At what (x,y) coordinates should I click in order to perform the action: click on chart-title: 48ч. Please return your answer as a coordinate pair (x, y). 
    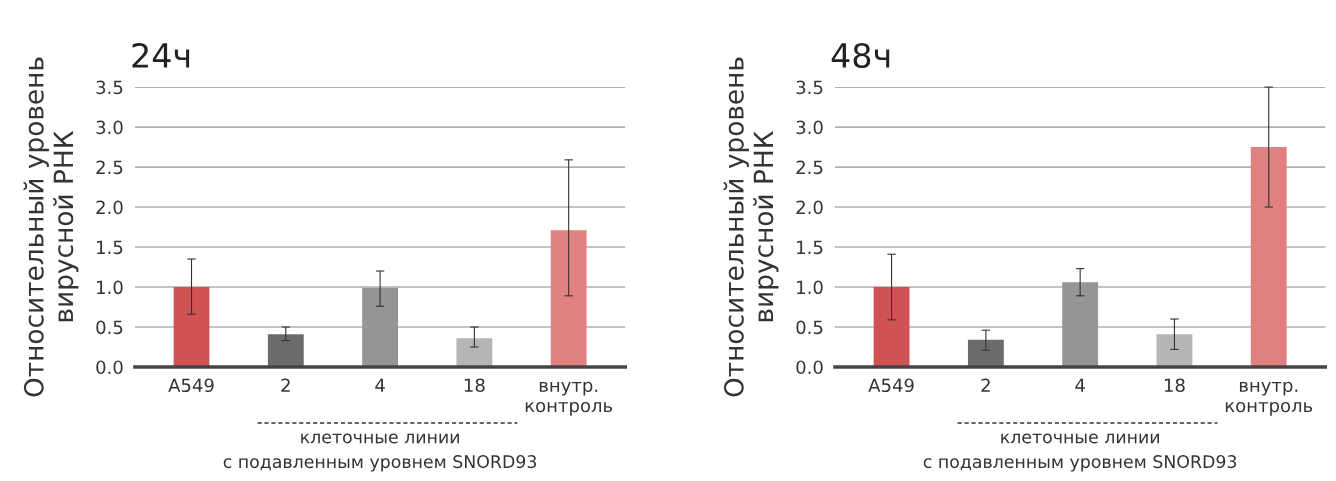
    Looking at the image, I should click on (860, 55).